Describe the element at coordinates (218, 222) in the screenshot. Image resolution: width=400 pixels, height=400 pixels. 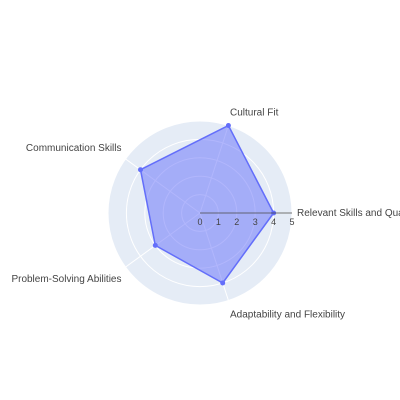
I see `radial-tick-label: 1` at that location.